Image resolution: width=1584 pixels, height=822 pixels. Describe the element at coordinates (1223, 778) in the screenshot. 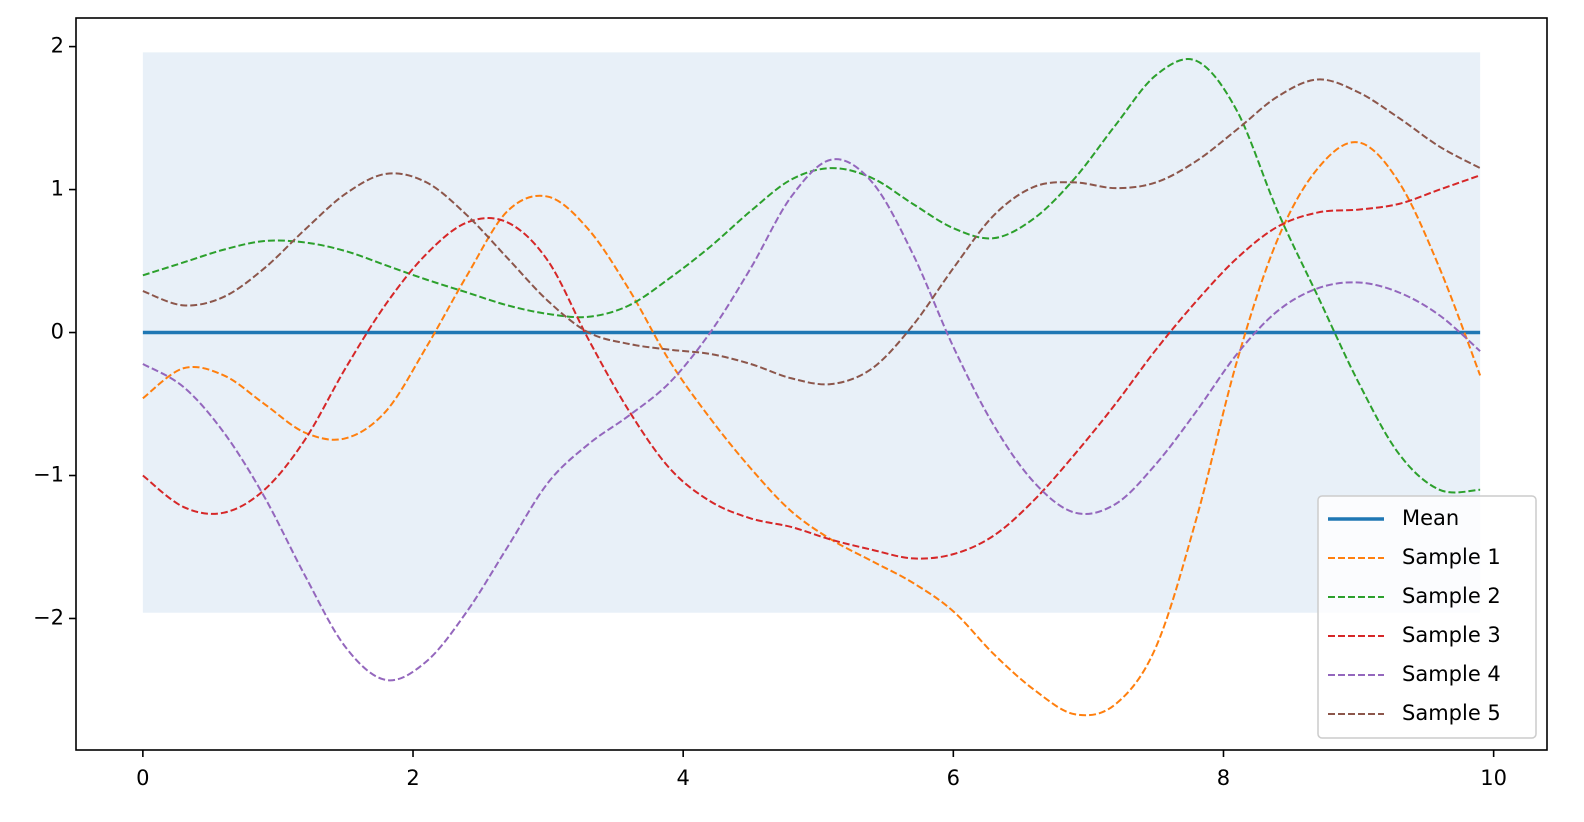

I see `x-tick-label: 8` at that location.